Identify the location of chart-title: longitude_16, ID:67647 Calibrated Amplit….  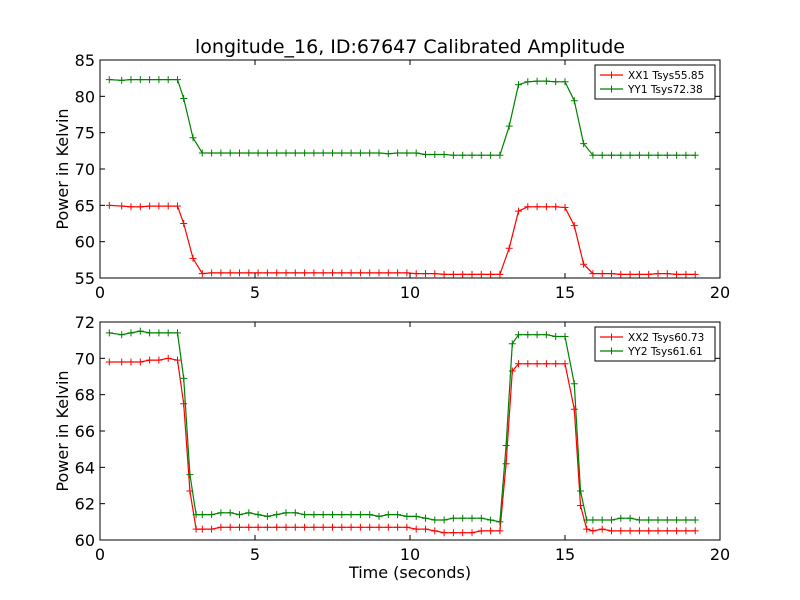
(410, 47).